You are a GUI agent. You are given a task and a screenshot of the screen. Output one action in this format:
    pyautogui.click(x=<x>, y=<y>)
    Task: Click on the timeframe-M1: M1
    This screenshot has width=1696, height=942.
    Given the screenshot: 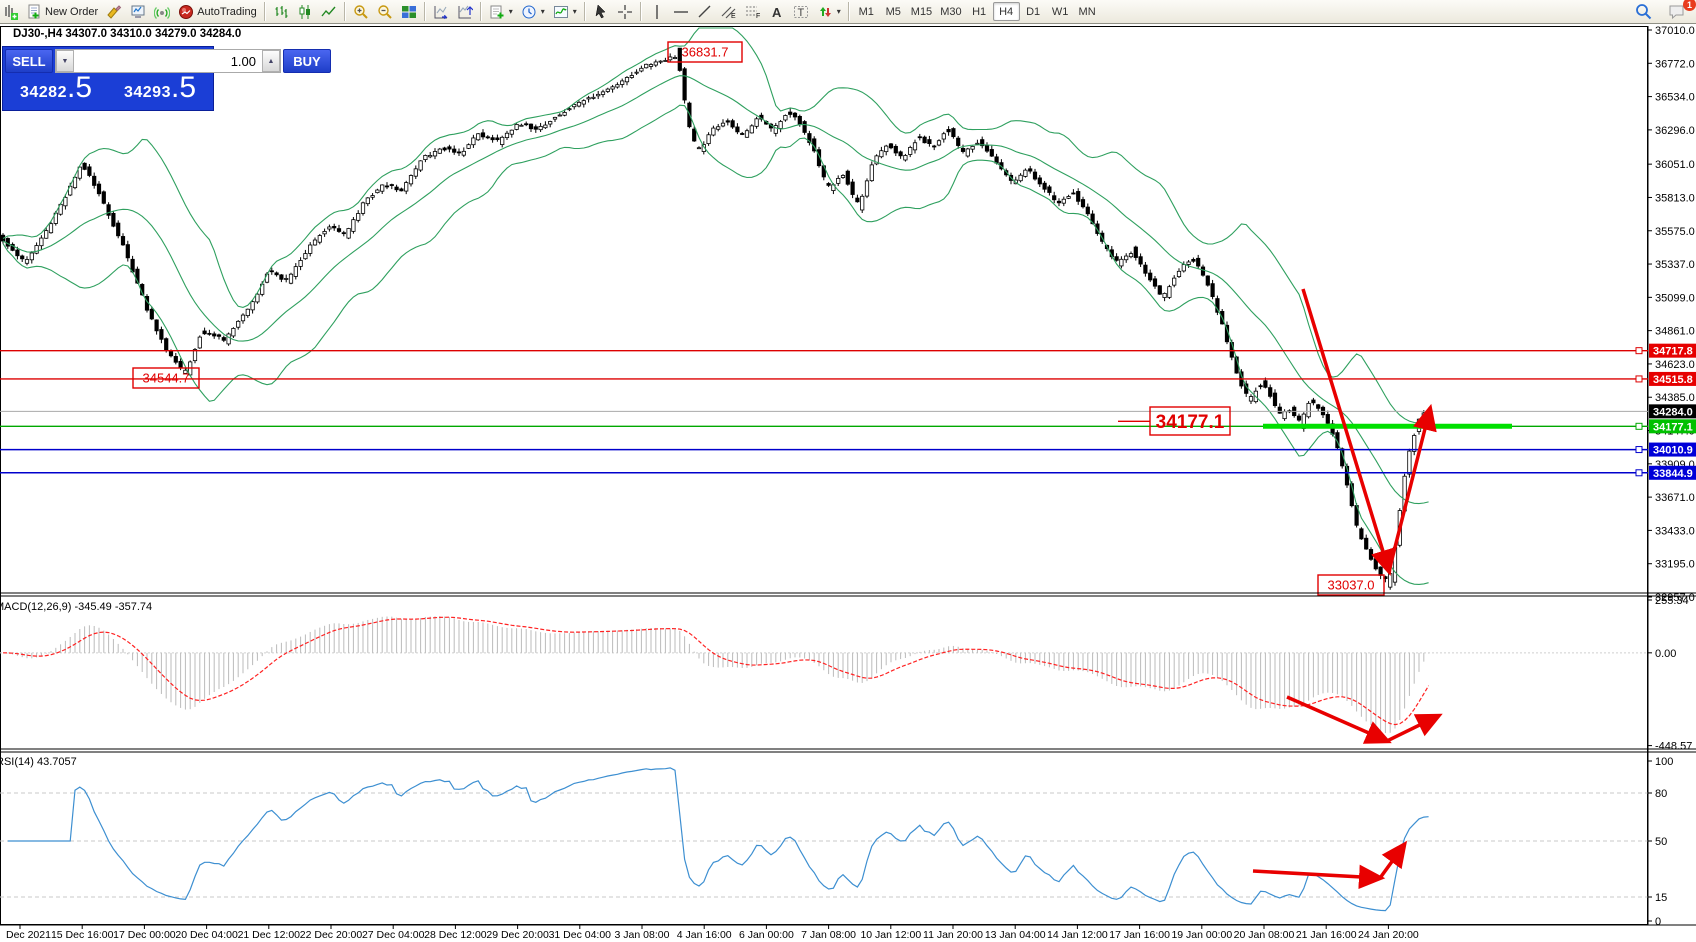 What is the action you would take?
    pyautogui.click(x=866, y=11)
    